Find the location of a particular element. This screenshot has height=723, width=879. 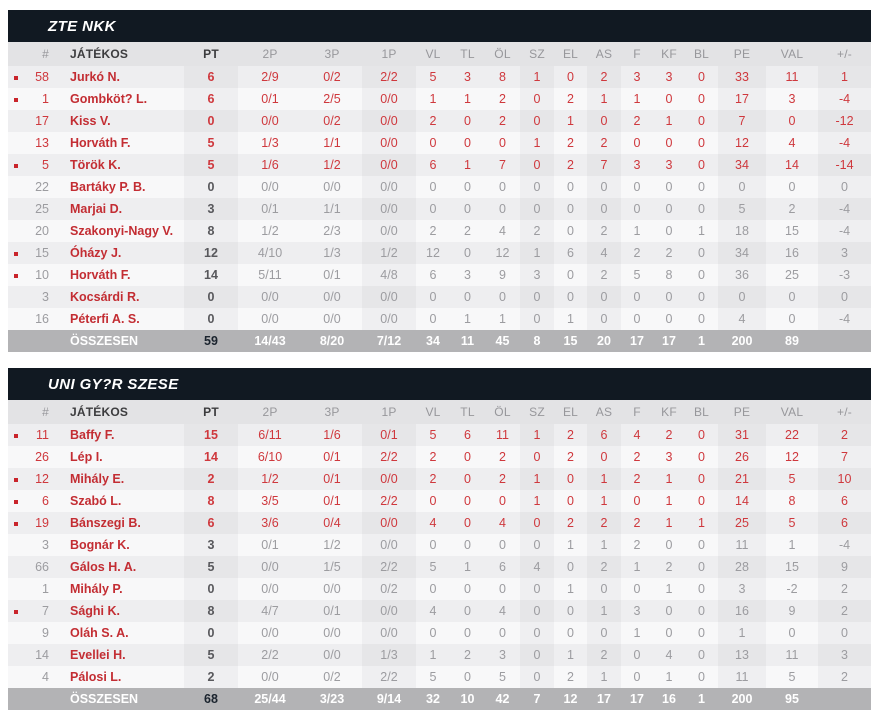

stat-cell: 16 is located at coordinates (742, 611).